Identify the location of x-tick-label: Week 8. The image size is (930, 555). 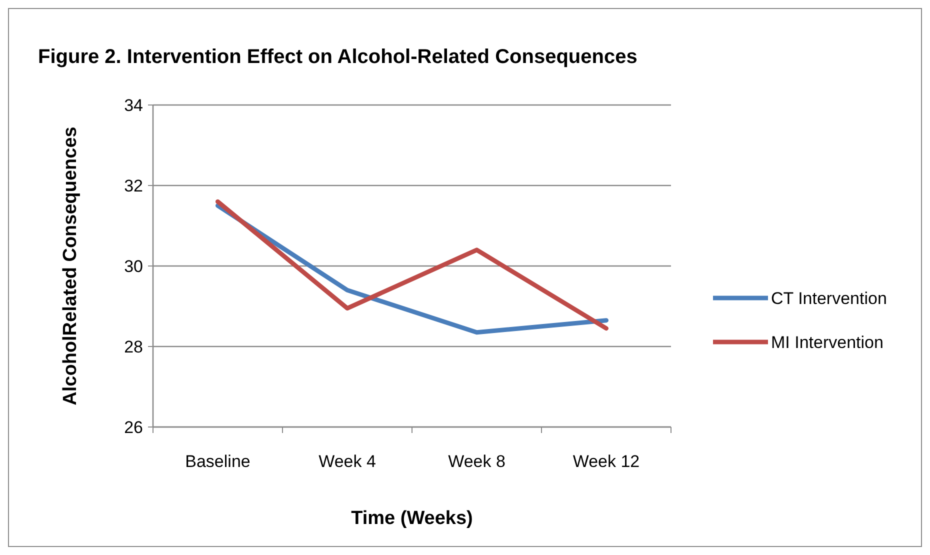
(477, 461).